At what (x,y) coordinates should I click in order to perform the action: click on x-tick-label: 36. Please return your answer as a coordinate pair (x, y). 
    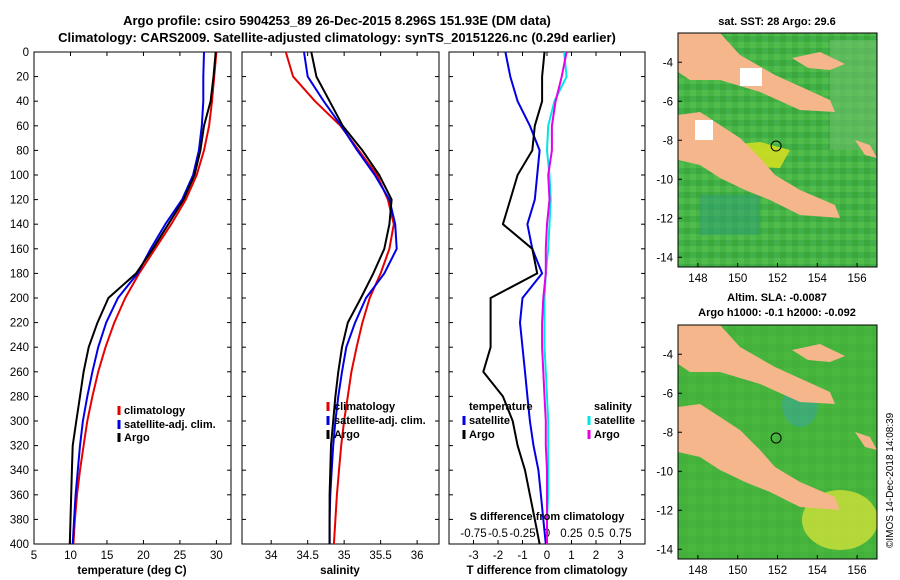
    Looking at the image, I should click on (417, 556).